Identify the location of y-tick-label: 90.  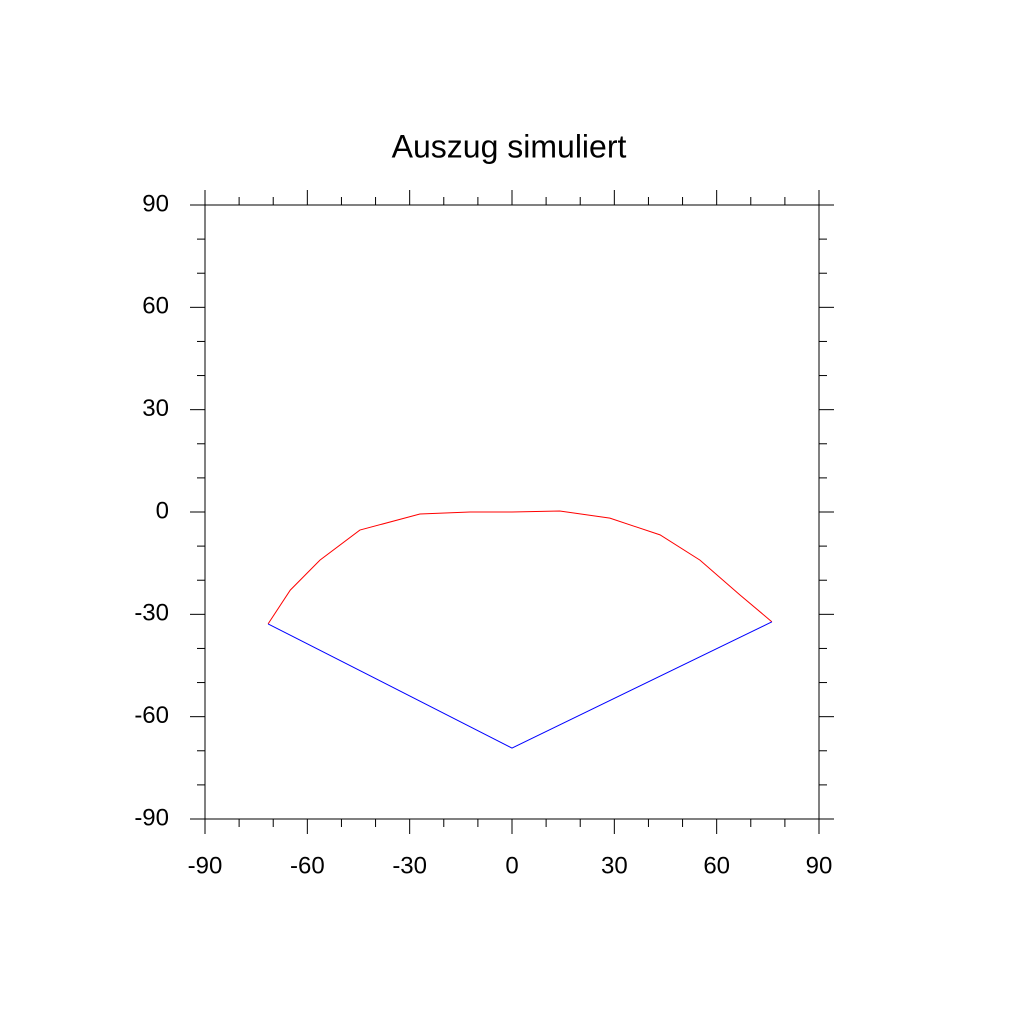
(155, 203).